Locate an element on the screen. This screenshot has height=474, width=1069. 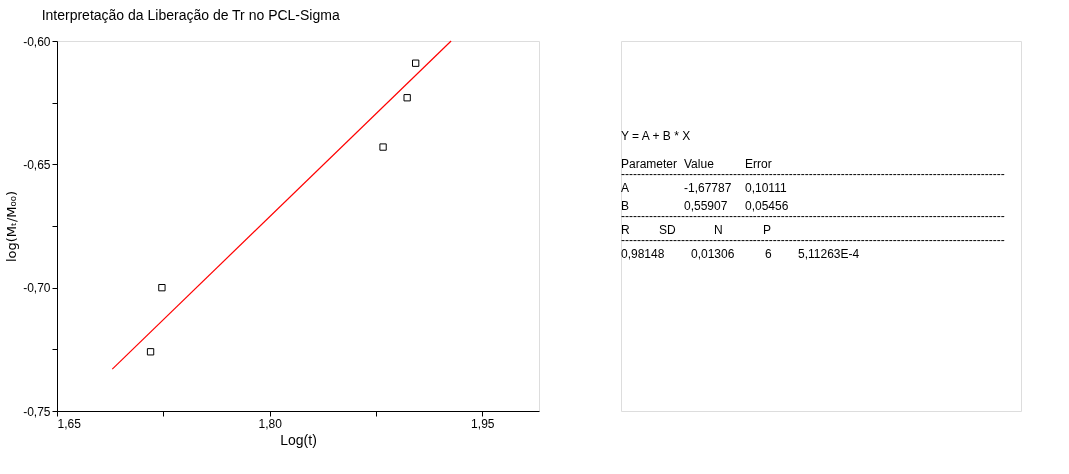
y-tick-label: -0,70 is located at coordinates (37, 288).